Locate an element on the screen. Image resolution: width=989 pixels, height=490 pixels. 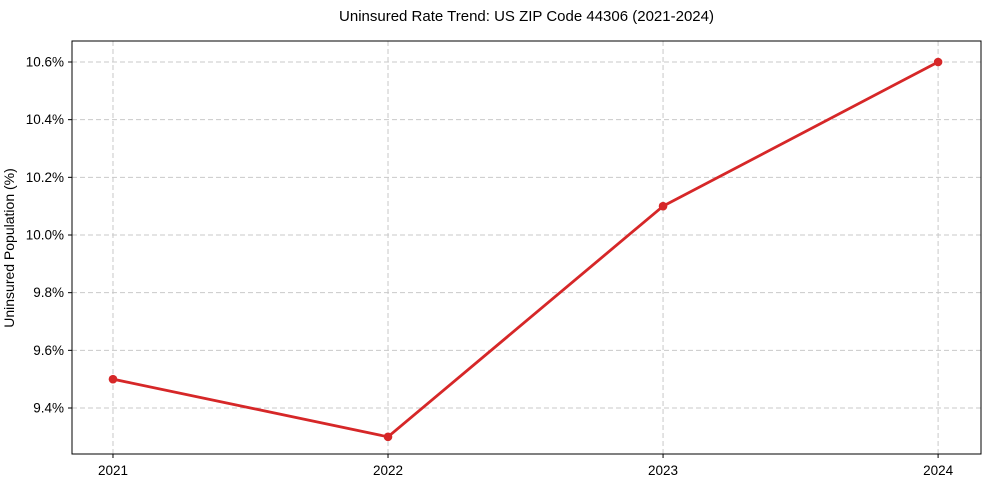
y-tick-label: 9.8% is located at coordinates (48, 292).